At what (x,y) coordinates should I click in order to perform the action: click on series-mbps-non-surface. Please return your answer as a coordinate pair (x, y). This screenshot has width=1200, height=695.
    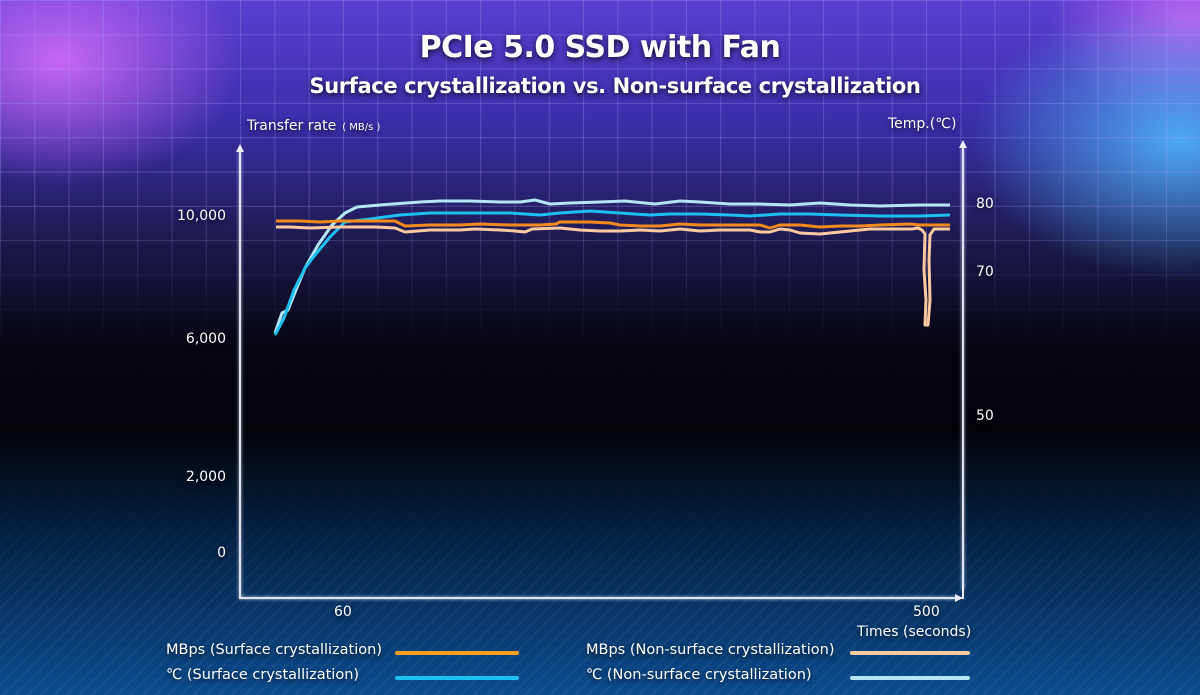
    Looking at the image, I should click on (613, 276).